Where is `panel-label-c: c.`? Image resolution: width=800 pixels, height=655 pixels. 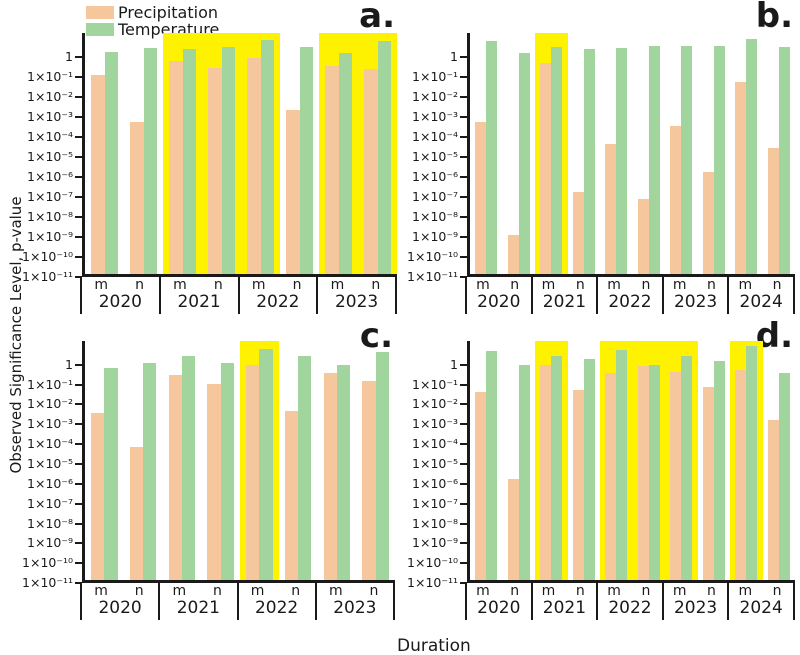 panel-label-c: c. is located at coordinates (376, 336).